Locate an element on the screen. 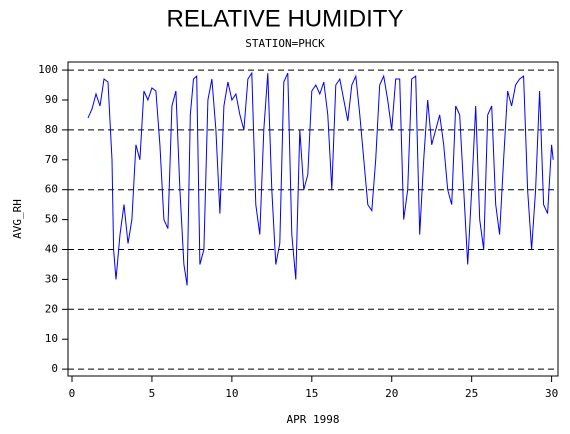  y-tick-label: 100 is located at coordinates (48, 69).